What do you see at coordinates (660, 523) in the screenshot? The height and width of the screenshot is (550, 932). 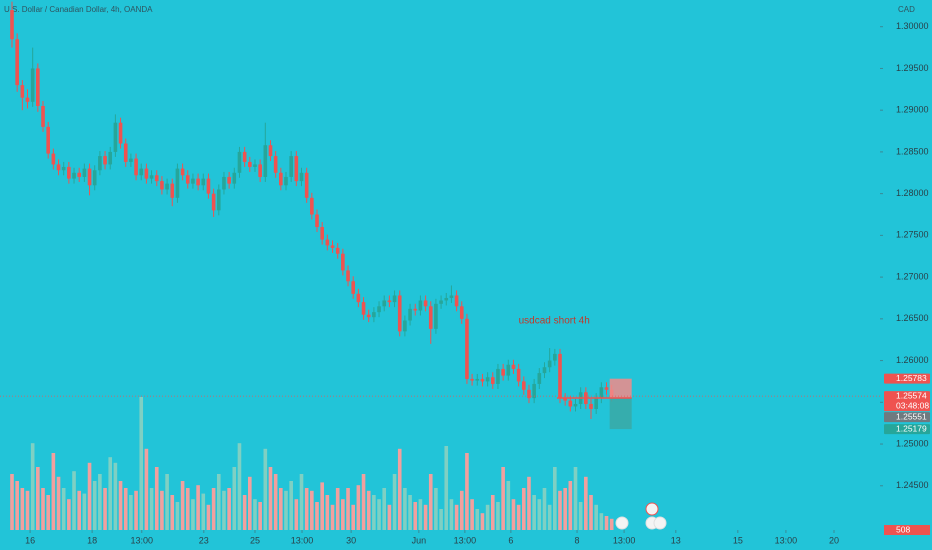 I see `flag-icon` at bounding box center [660, 523].